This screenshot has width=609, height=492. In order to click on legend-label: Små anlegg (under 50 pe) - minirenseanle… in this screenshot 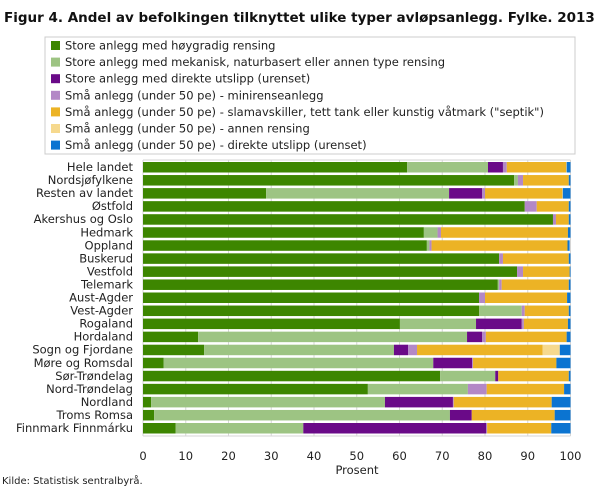, I will do `click(194, 95)`.